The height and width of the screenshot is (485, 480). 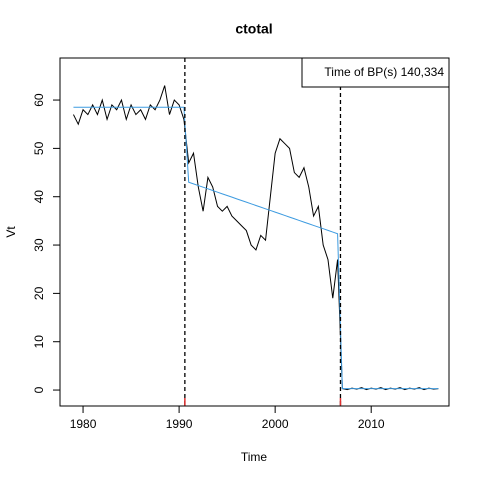 I want to click on x-tick-label: 2010, so click(x=371, y=424).